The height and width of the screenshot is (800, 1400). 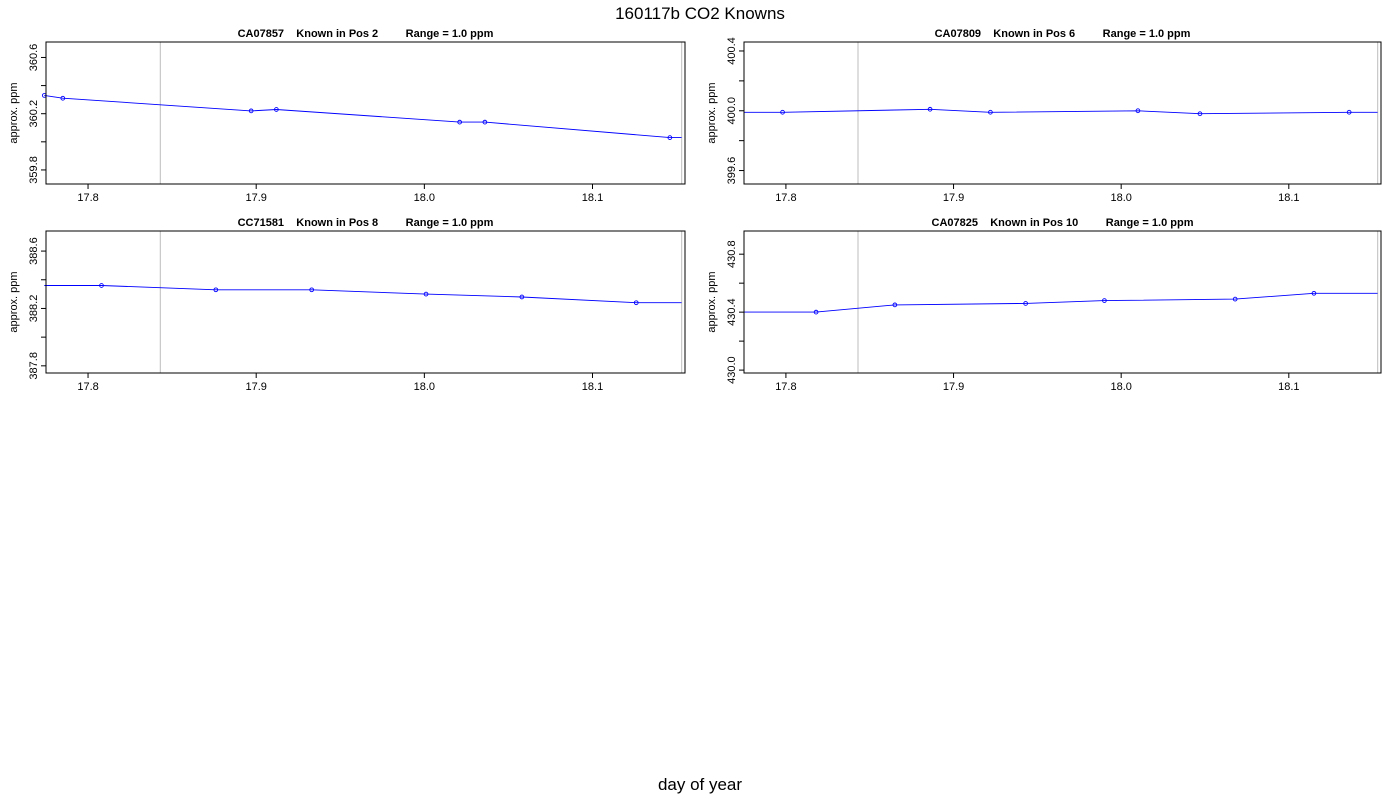 What do you see at coordinates (700, 13) in the screenshot?
I see `figure-title: 160117b CO2 Knowns` at bounding box center [700, 13].